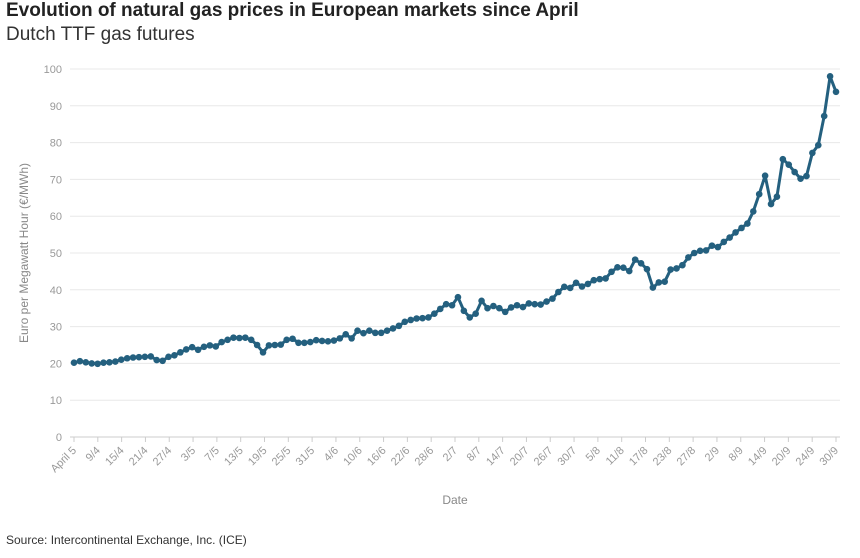 The height and width of the screenshot is (558, 860). Describe the element at coordinates (139, 457) in the screenshot. I see `x-tick-label: 21/4` at that location.